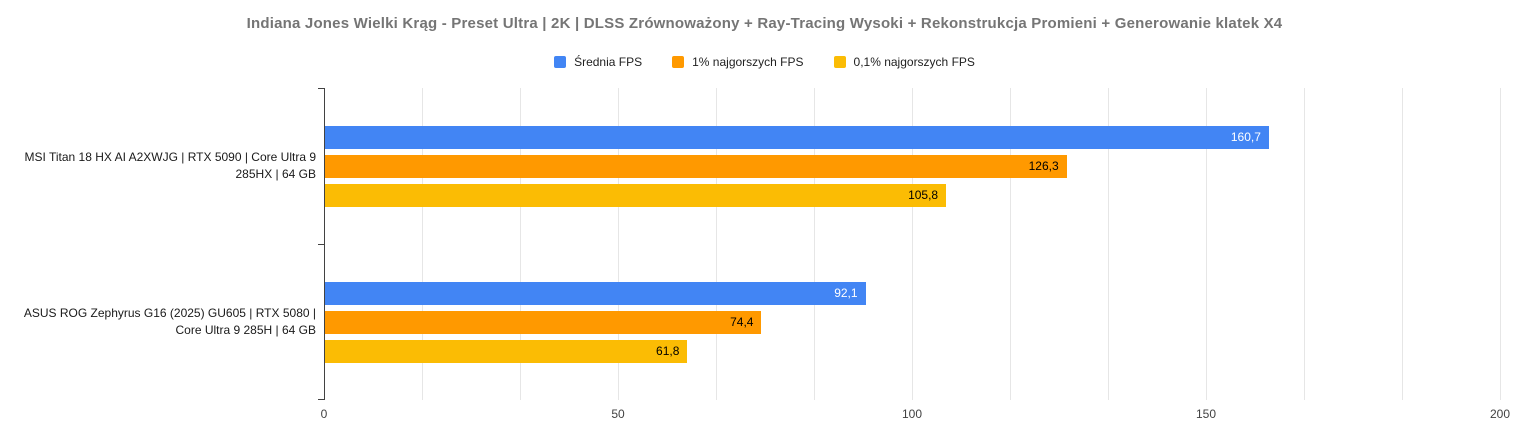  What do you see at coordinates (608, 62) in the screenshot?
I see `legend-label: Średnia FPS` at bounding box center [608, 62].